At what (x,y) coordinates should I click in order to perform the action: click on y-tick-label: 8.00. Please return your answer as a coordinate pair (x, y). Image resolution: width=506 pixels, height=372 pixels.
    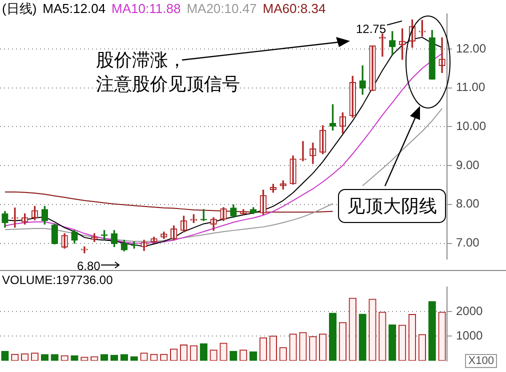
    Looking at the image, I should click on (468, 203).